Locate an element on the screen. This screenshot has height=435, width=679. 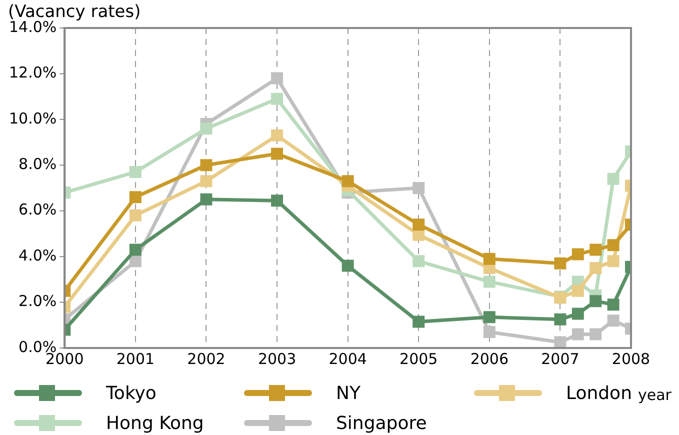
legend-label: NY is located at coordinates (348, 393).